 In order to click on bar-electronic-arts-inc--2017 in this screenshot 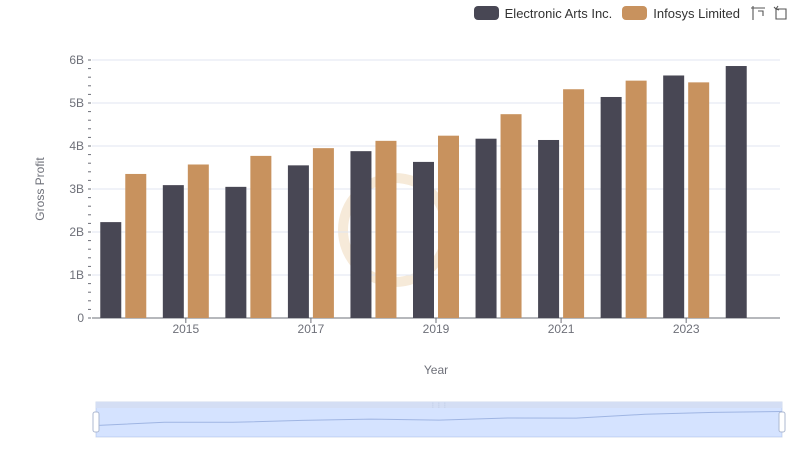, I will do `click(298, 241)`.